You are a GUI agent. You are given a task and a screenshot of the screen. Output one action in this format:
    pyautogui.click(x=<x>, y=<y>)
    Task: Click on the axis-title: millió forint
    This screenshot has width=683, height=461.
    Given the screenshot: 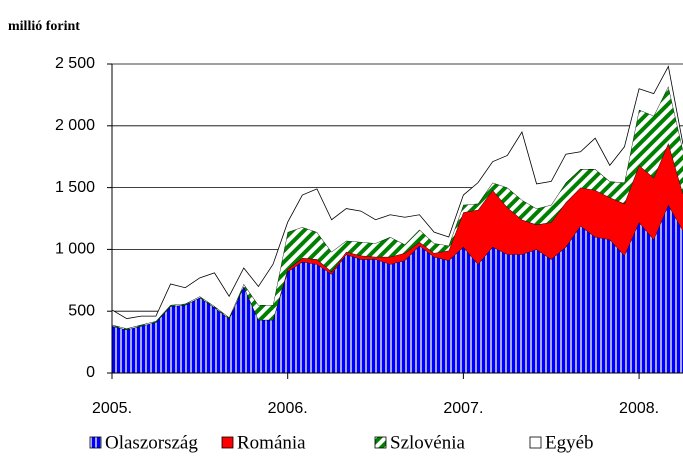 What is the action you would take?
    pyautogui.click(x=44, y=26)
    